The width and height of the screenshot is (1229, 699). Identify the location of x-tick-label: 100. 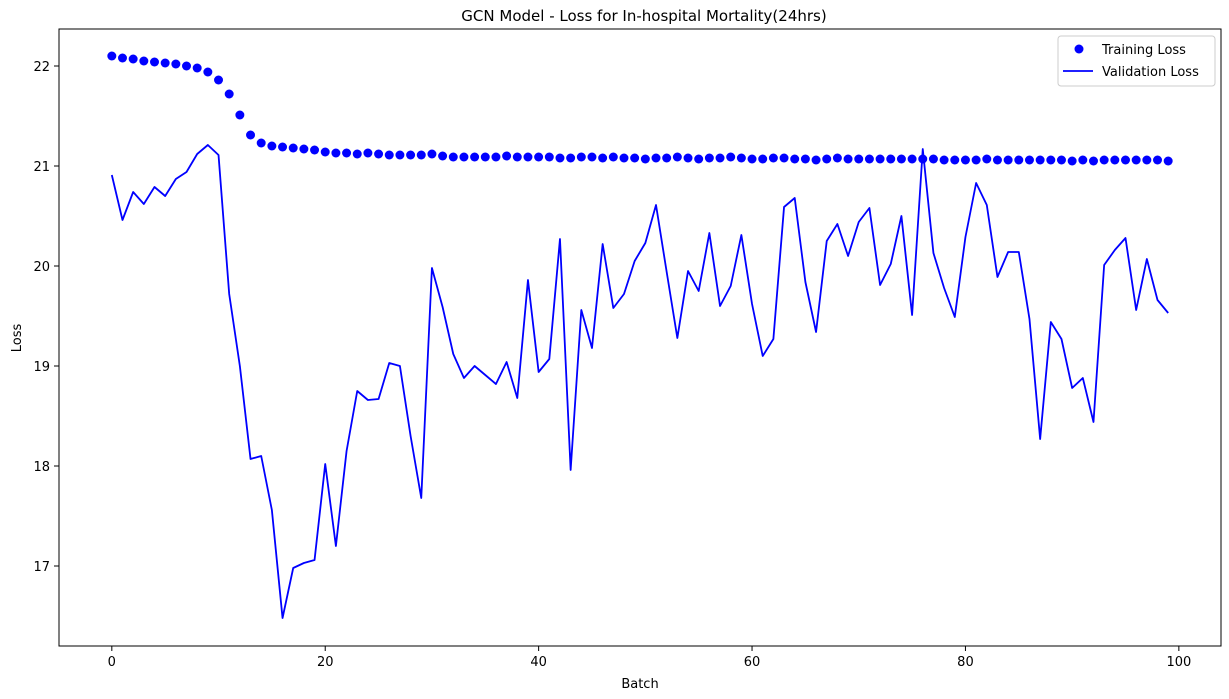
(1178, 662).